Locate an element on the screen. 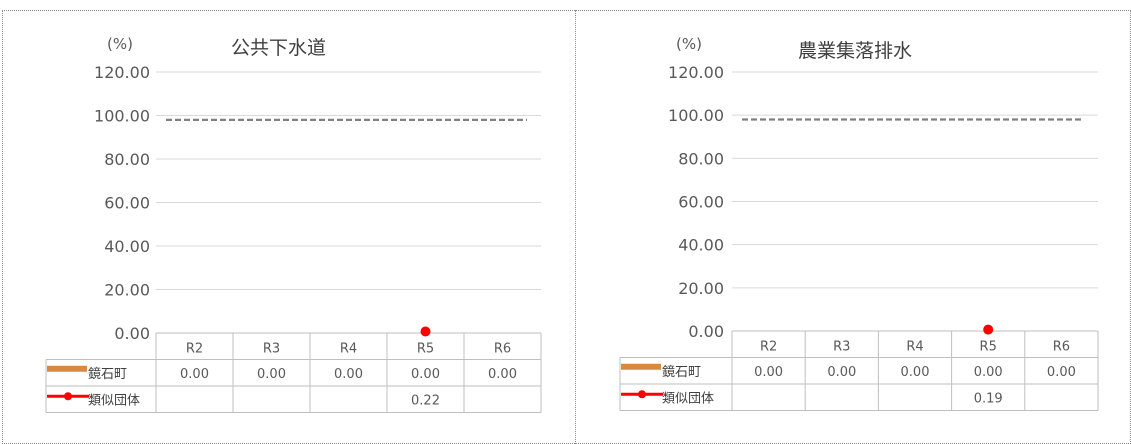  chart-title: 公共下水道 is located at coordinates (278, 48).